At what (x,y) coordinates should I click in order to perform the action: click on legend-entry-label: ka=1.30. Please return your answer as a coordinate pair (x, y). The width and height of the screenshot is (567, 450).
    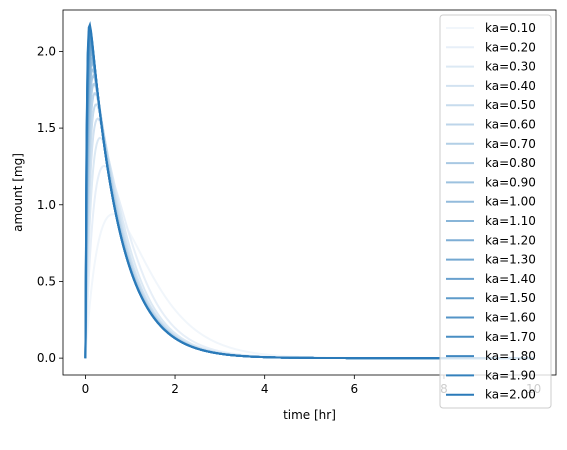
    Looking at the image, I should click on (510, 260).